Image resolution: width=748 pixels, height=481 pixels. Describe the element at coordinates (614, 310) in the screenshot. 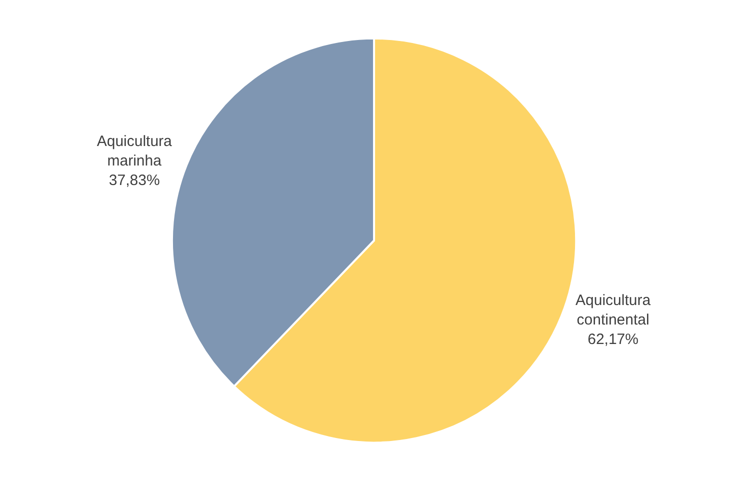

I see `slice-label: Aquicultura continental` at that location.